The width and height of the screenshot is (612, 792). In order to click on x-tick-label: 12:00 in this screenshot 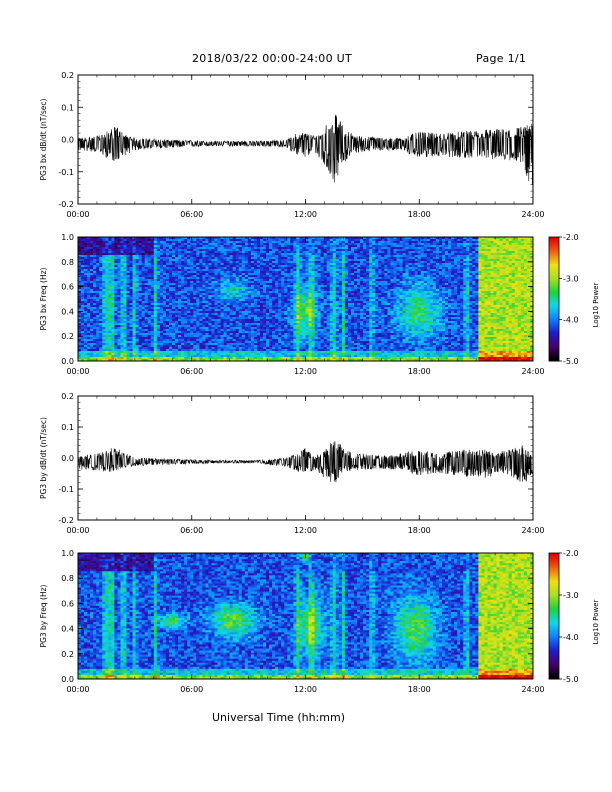, I will do `click(305, 214)`.